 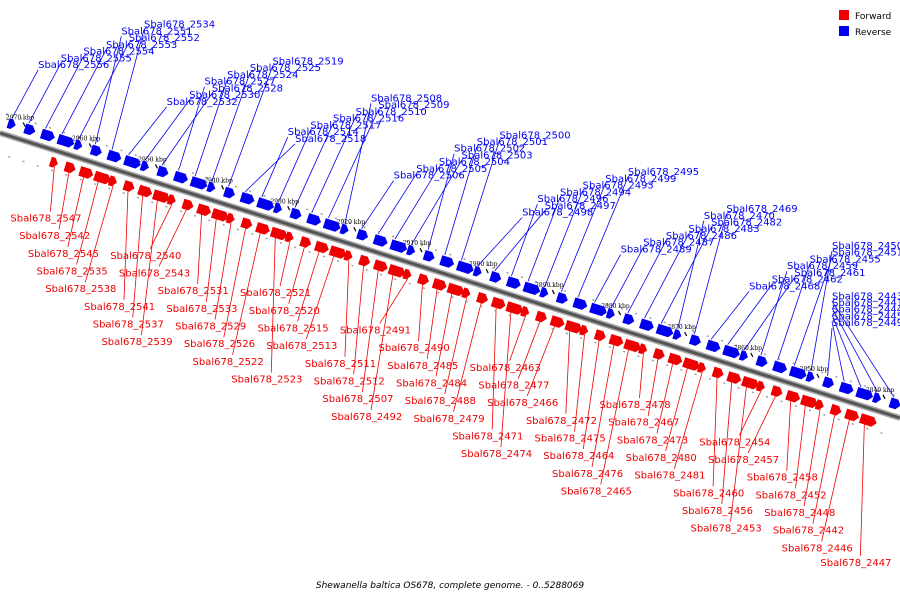 What do you see at coordinates (746, 223) in the screenshot?
I see `reverse-gene-label: Sbal678_2482` at bounding box center [746, 223].